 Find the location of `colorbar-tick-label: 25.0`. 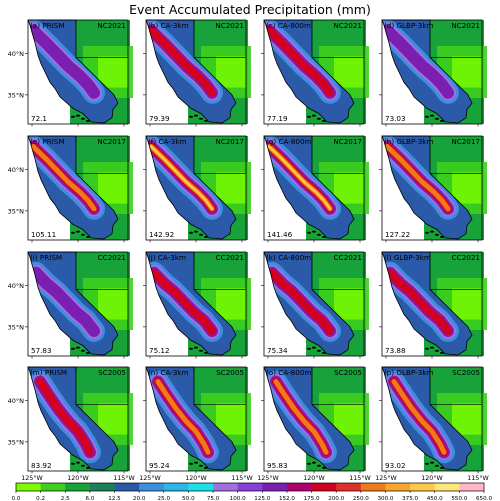

colorbar-tick-label: 25.0 is located at coordinates (164, 498).